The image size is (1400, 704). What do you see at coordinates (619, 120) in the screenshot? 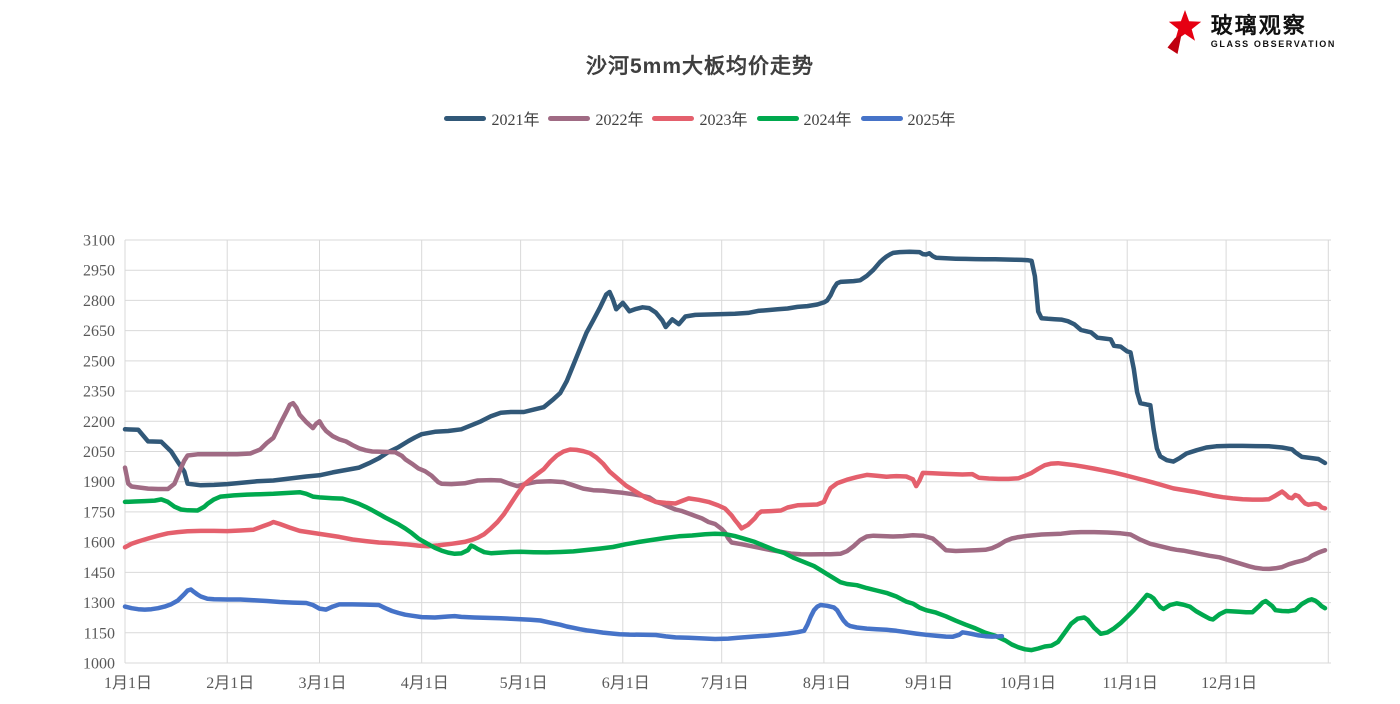
I see `legend-label: 2022年` at bounding box center [619, 120].